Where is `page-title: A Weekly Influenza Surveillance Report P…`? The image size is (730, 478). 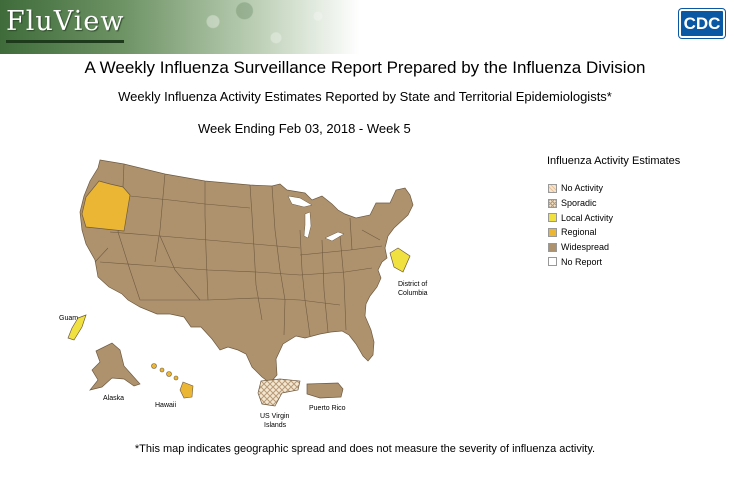 page-title: A Weekly Influenza Surveillance Report P… is located at coordinates (365, 67).